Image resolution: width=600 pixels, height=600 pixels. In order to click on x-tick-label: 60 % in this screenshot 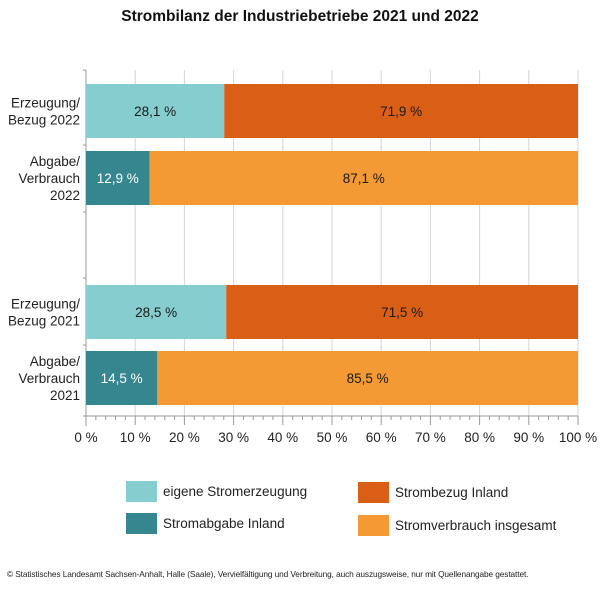, I will do `click(381, 437)`.